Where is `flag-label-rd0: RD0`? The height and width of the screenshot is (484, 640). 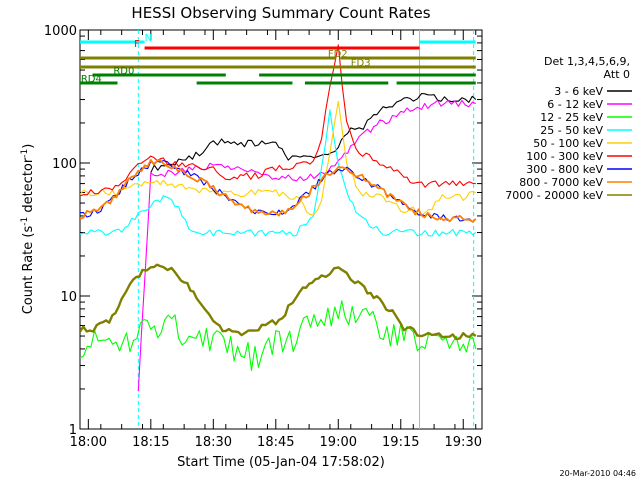
flag-label-rd0: RD0 is located at coordinates (123, 71).